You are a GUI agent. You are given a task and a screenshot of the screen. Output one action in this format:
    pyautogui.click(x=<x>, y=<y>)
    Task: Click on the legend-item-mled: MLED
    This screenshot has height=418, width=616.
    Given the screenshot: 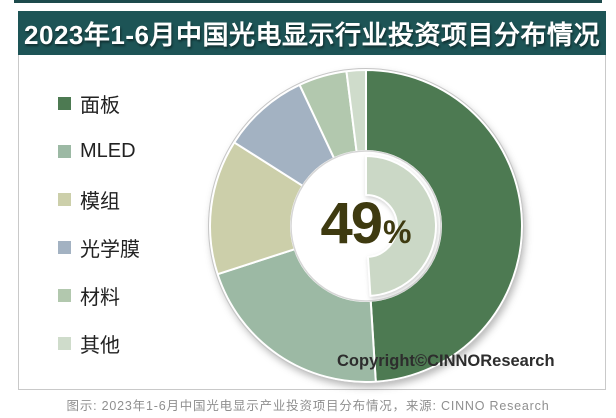 What is the action you would take?
    pyautogui.click(x=99, y=151)
    